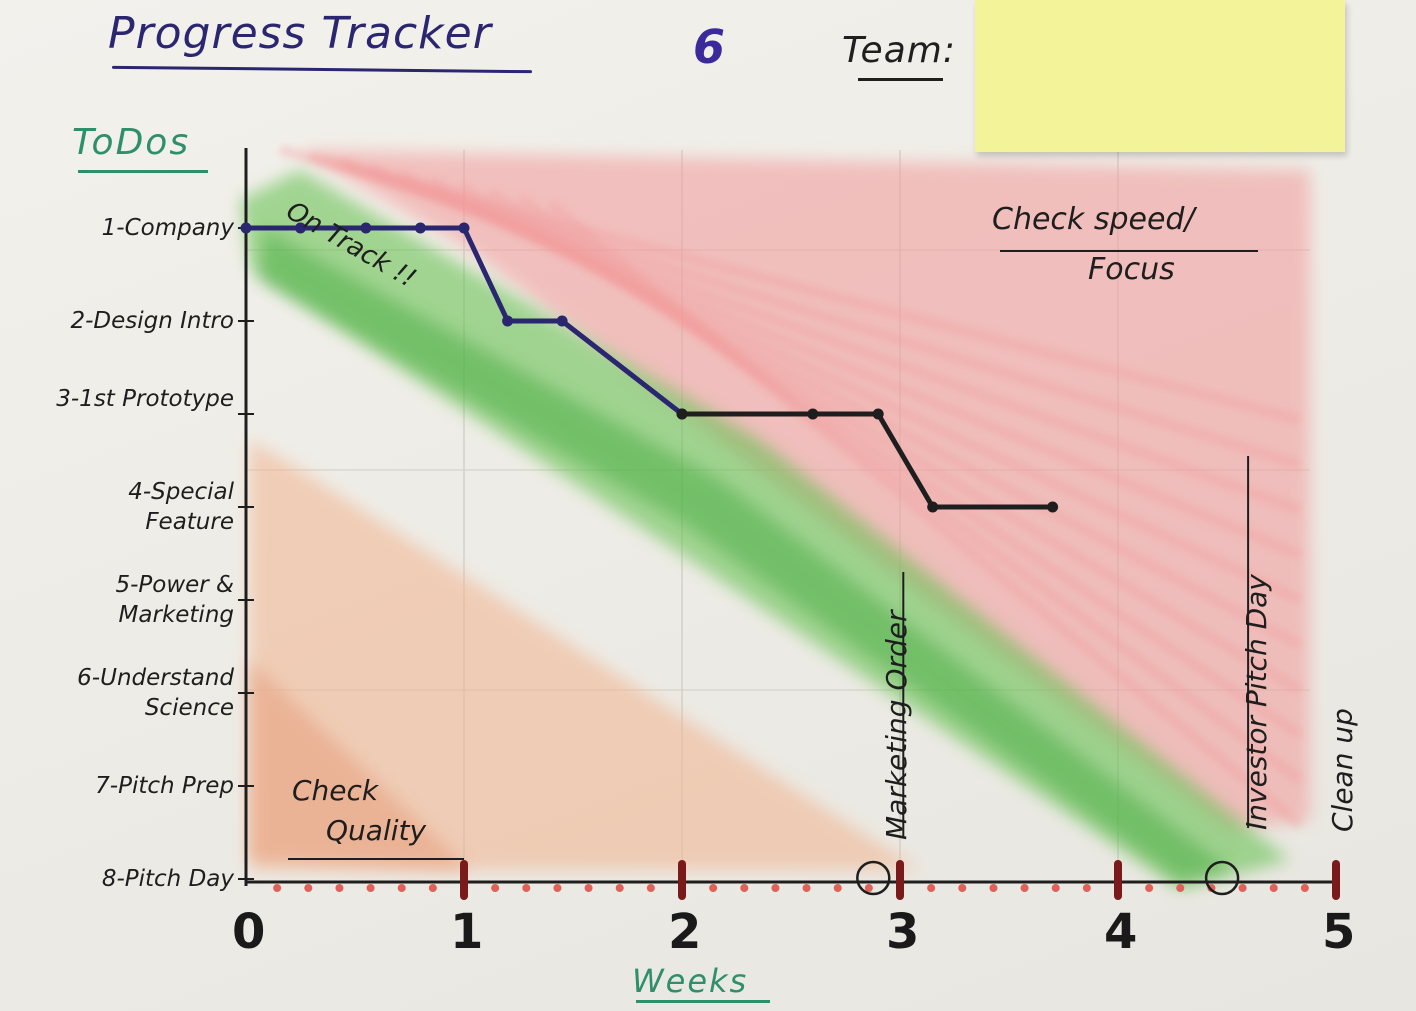  I want to click on todos-underline, so click(143, 171).